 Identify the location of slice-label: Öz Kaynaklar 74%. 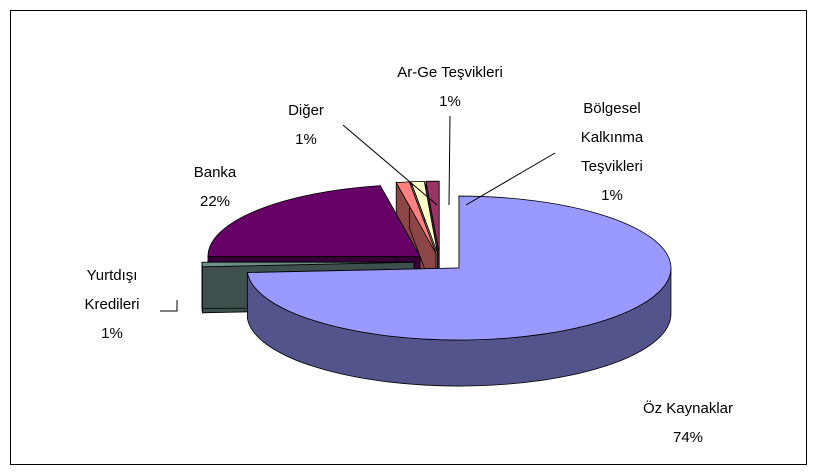
(688, 423).